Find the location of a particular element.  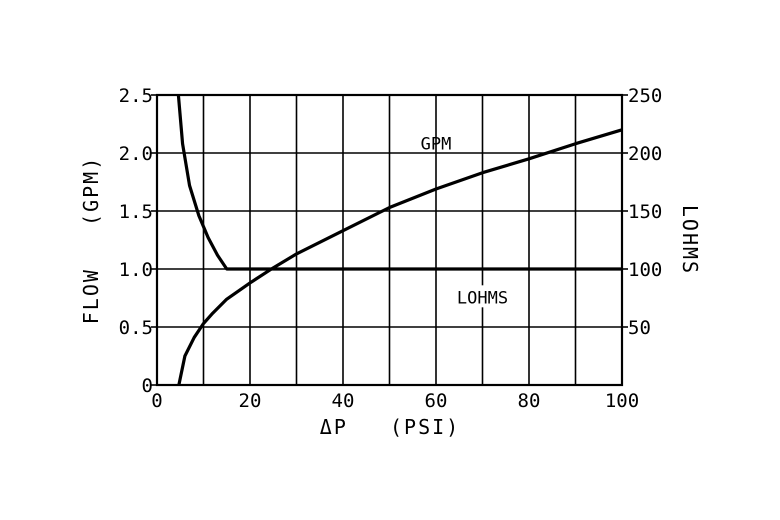

left-y-tick-label: 2.0 is located at coordinates (136, 154).